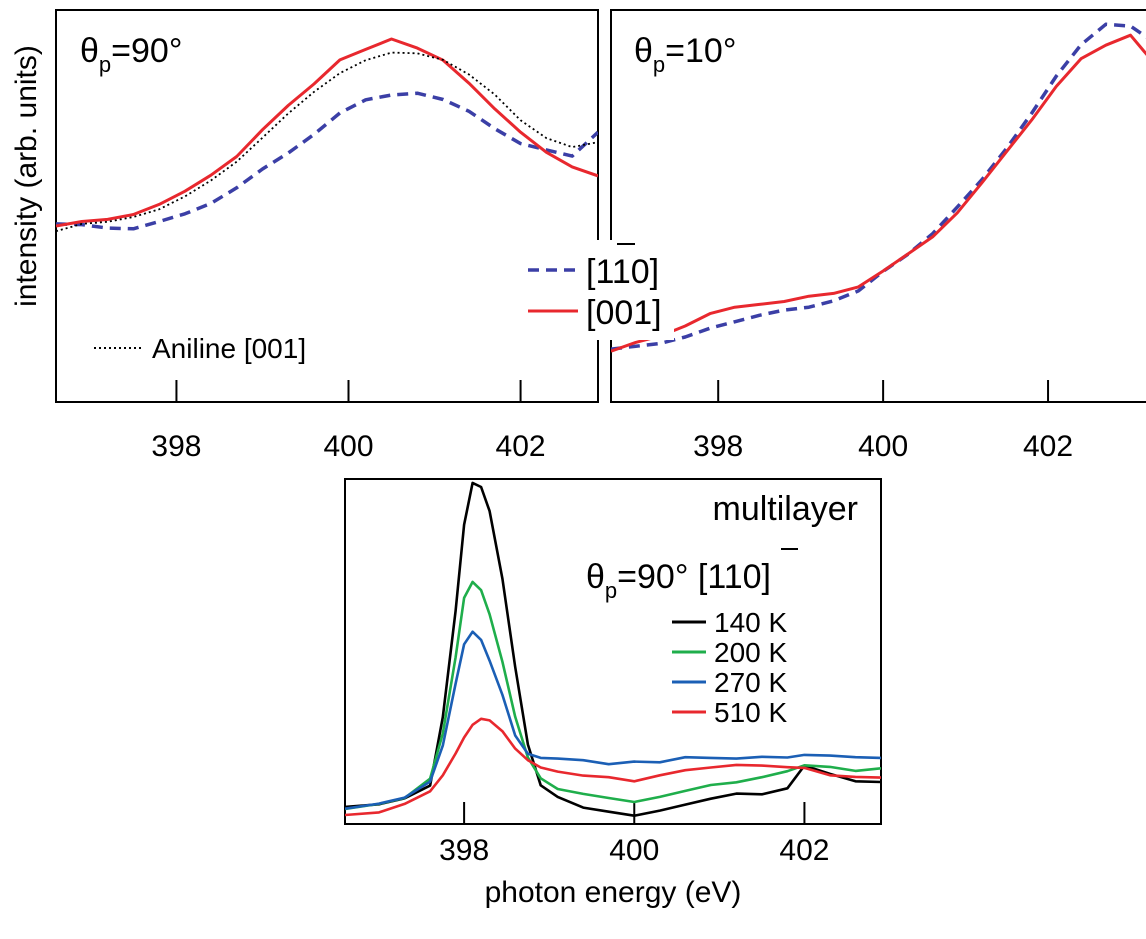  I want to click on legend-510k-label: 510 K, so click(750, 712).